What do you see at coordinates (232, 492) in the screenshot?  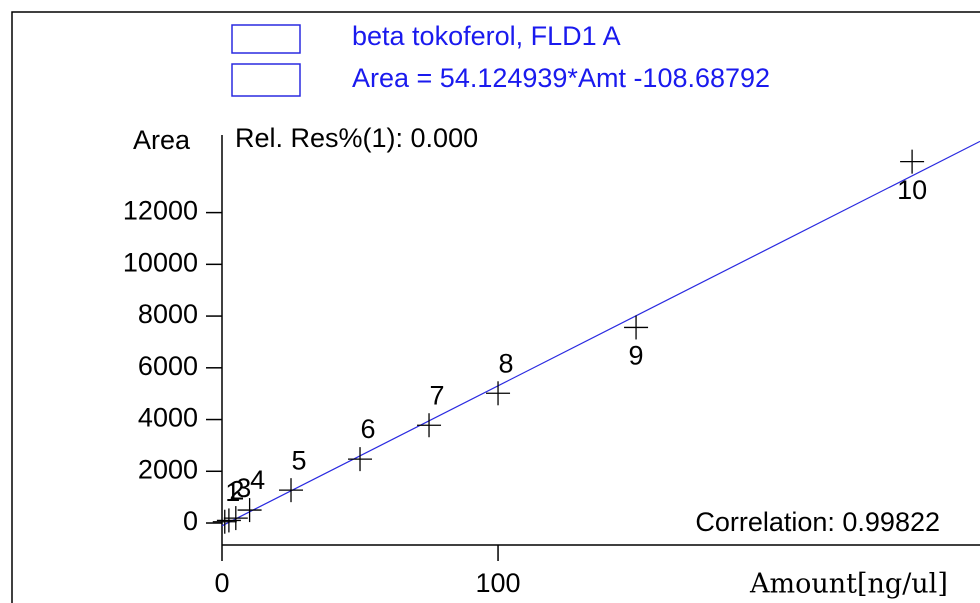 I see `point-label: 1` at bounding box center [232, 492].